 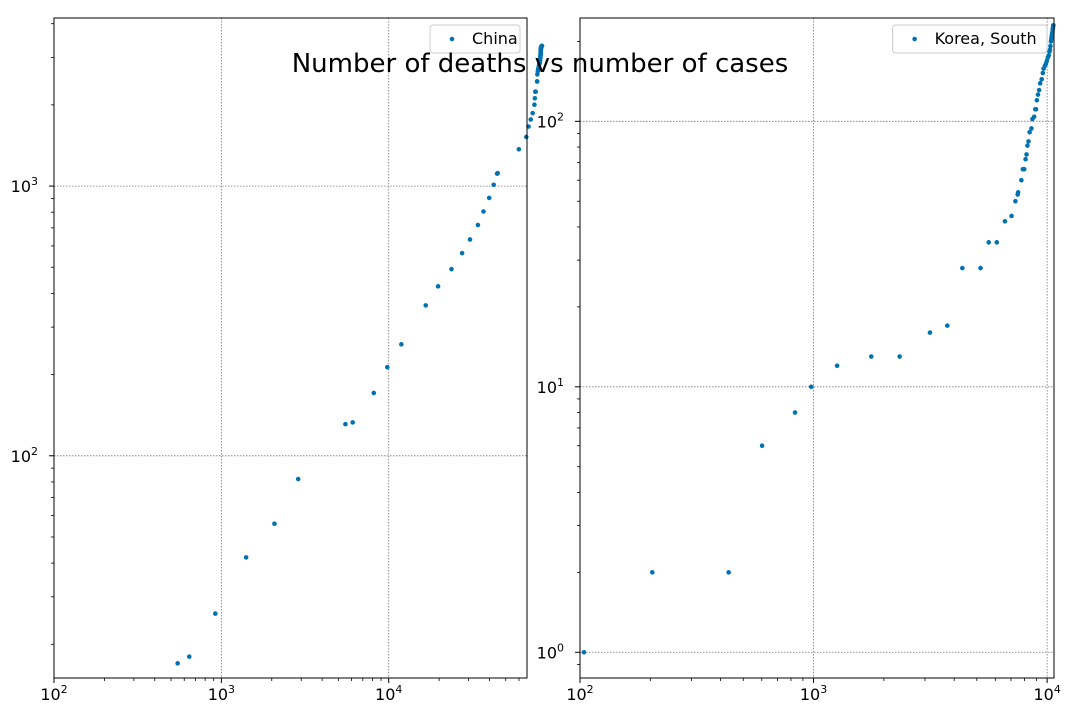 What do you see at coordinates (24, 185) in the screenshot?
I see `y-tick-label: 10³` at bounding box center [24, 185].